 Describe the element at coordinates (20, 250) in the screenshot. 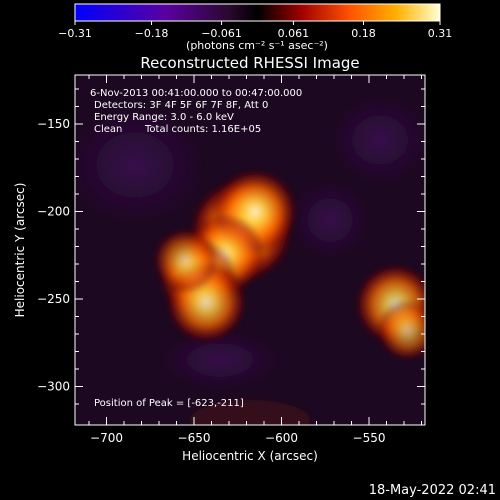

I see `y-axis-label: Heliocentric Y (arcsec)` at that location.